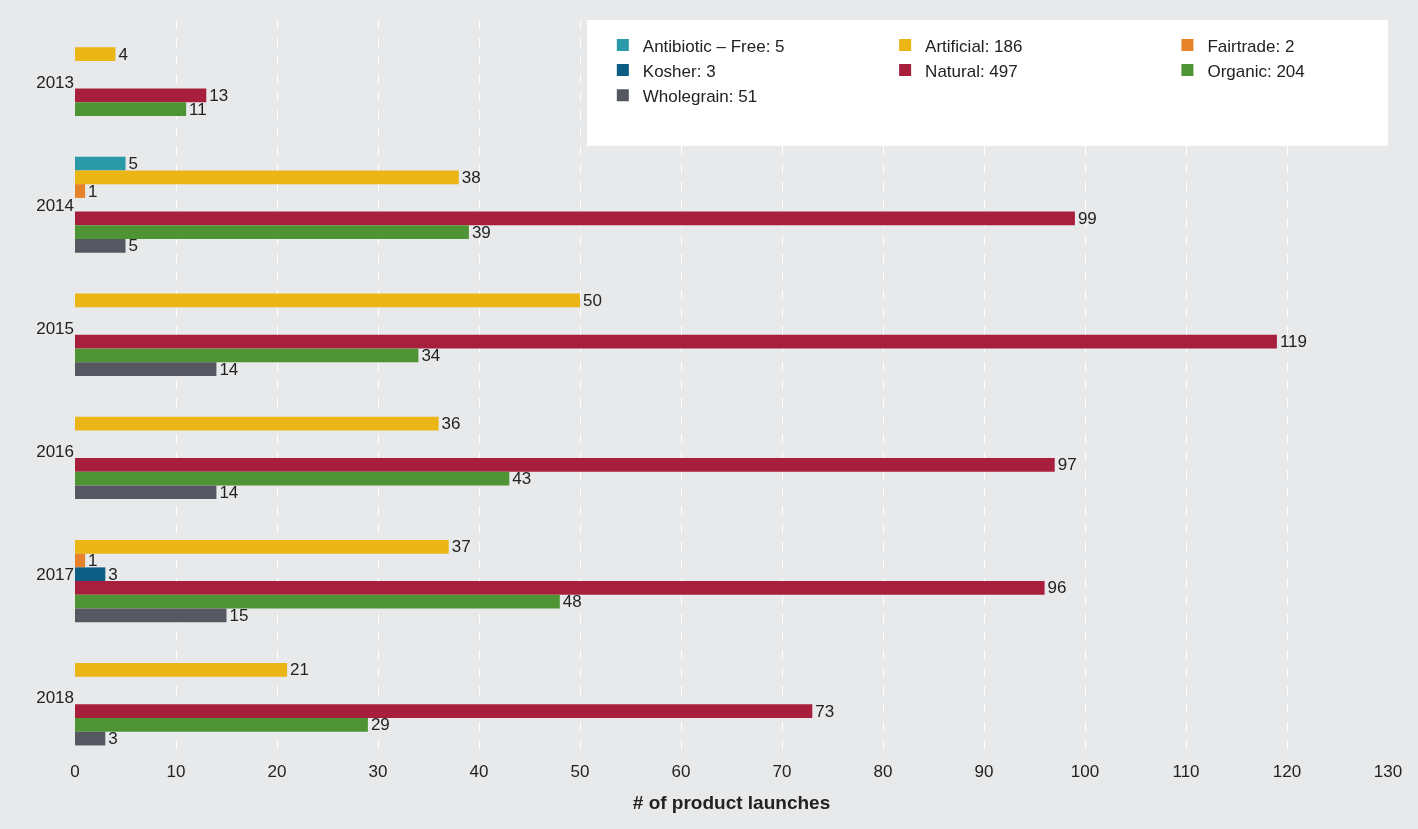  What do you see at coordinates (700, 96) in the screenshot?
I see `legend-label: Wholegrain: 51` at bounding box center [700, 96].